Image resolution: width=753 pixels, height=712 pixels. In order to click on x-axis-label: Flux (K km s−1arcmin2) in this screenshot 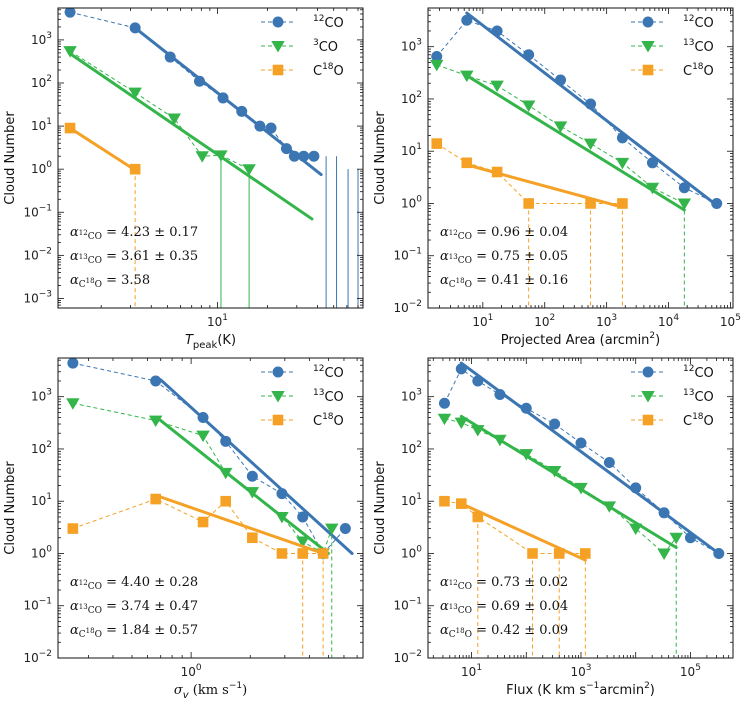, I will do `click(580, 689)`.